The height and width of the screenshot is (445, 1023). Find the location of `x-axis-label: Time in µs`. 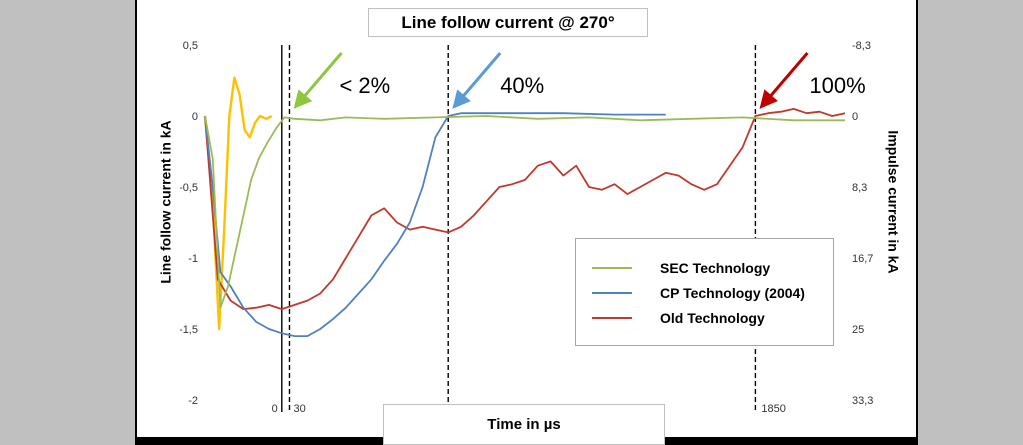

x-axis-label: Time in µs is located at coordinates (524, 424).